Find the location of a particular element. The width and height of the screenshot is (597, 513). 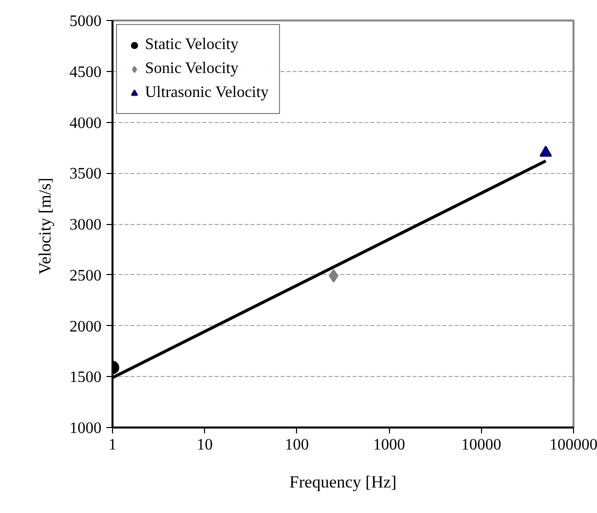

y-tick-label: 2000 is located at coordinates (86, 327).